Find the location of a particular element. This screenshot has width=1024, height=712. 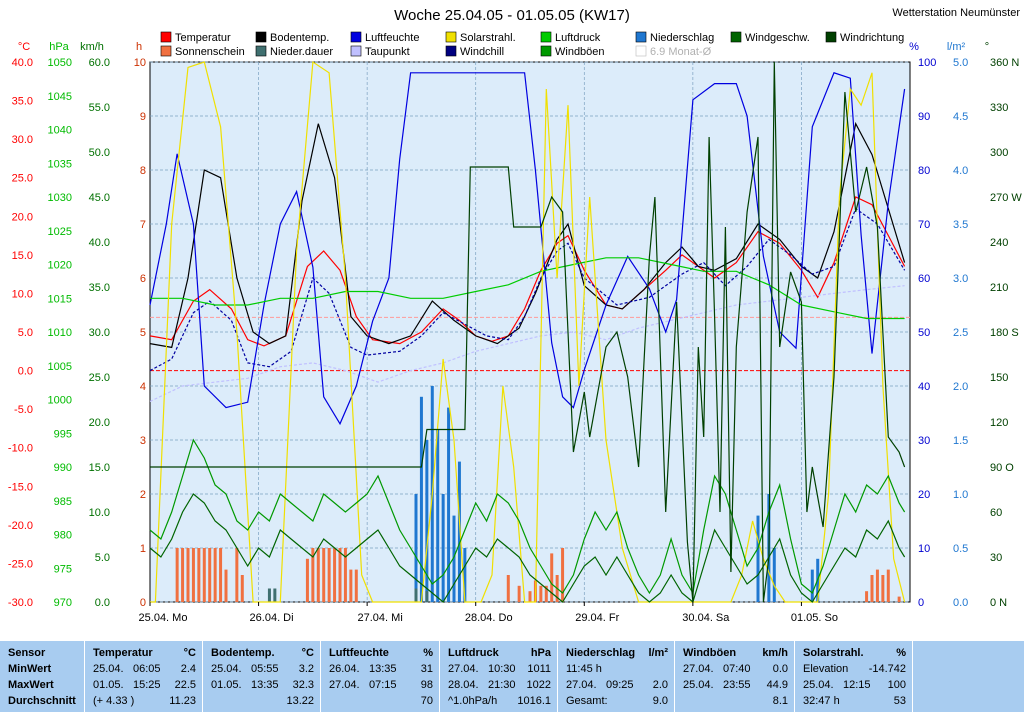

axis-tick-wind: 40.0 is located at coordinates (99, 243).